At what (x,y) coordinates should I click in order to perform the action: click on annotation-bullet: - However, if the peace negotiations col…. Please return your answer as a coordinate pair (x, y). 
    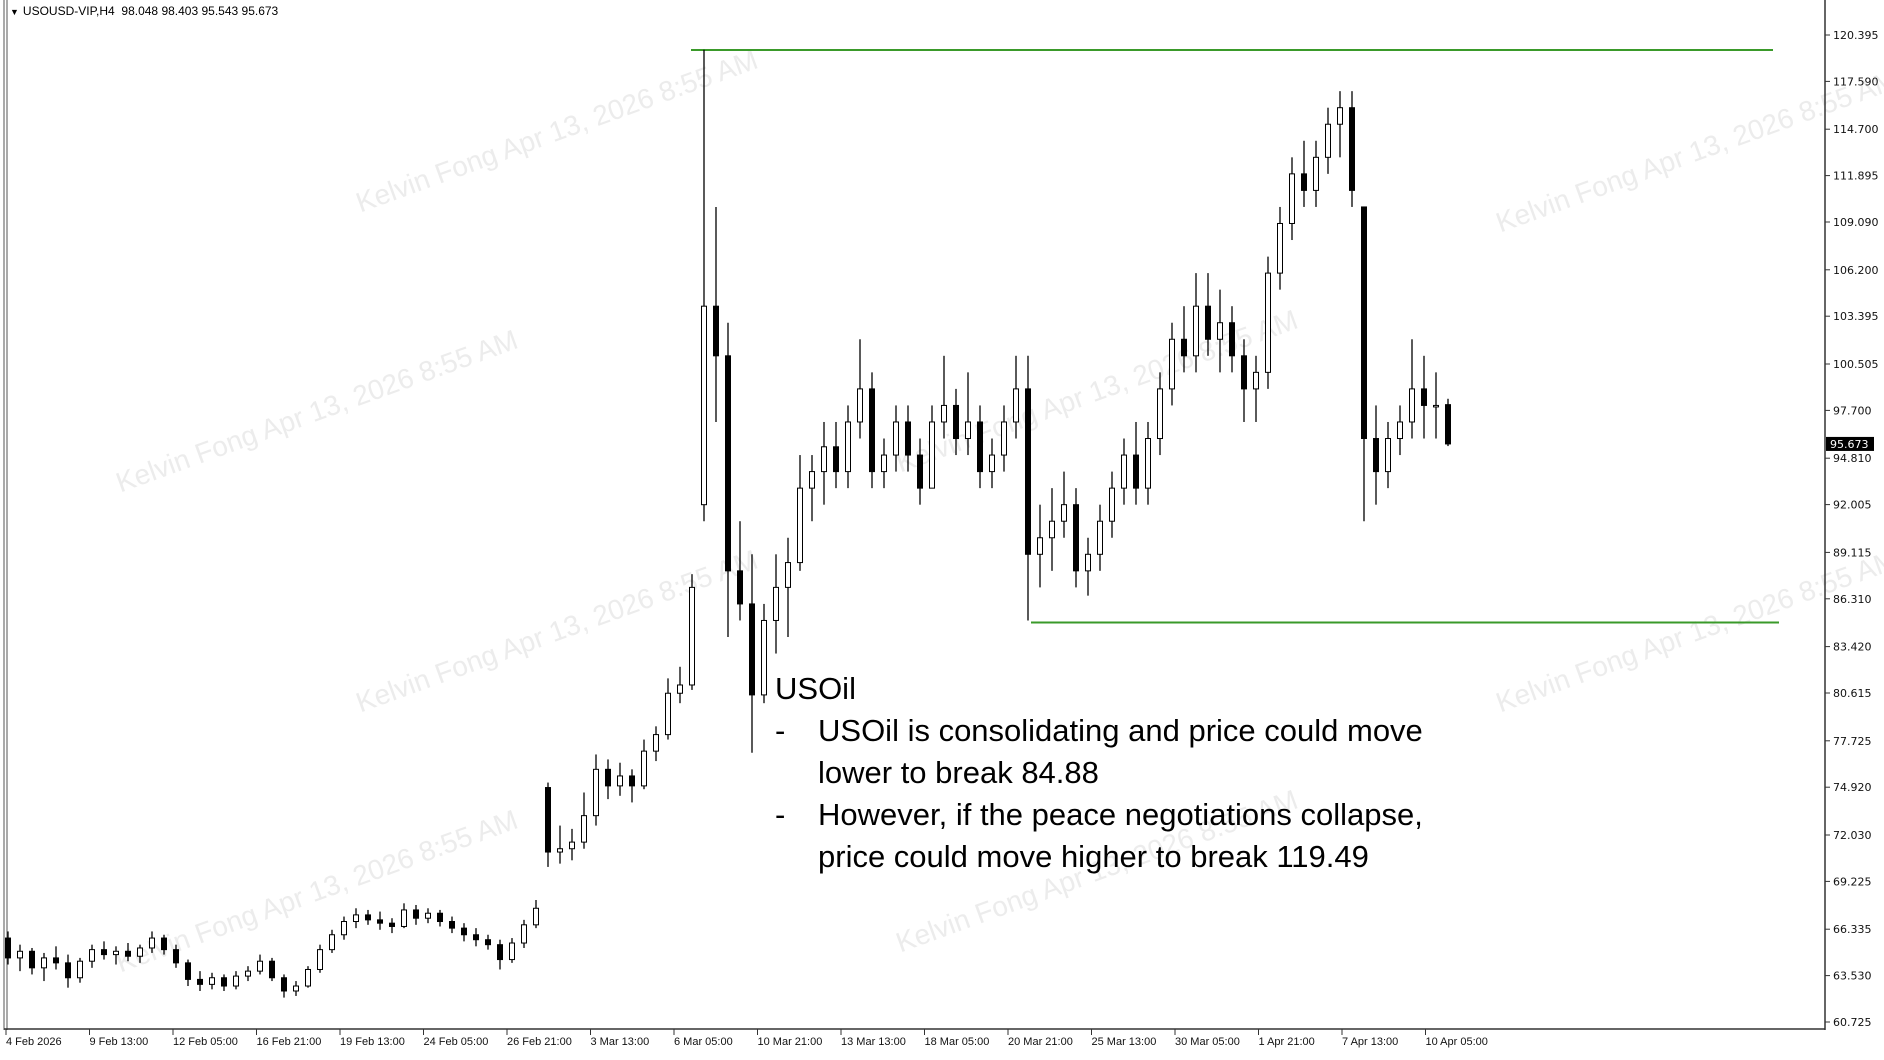
    Looking at the image, I should click on (1099, 836).